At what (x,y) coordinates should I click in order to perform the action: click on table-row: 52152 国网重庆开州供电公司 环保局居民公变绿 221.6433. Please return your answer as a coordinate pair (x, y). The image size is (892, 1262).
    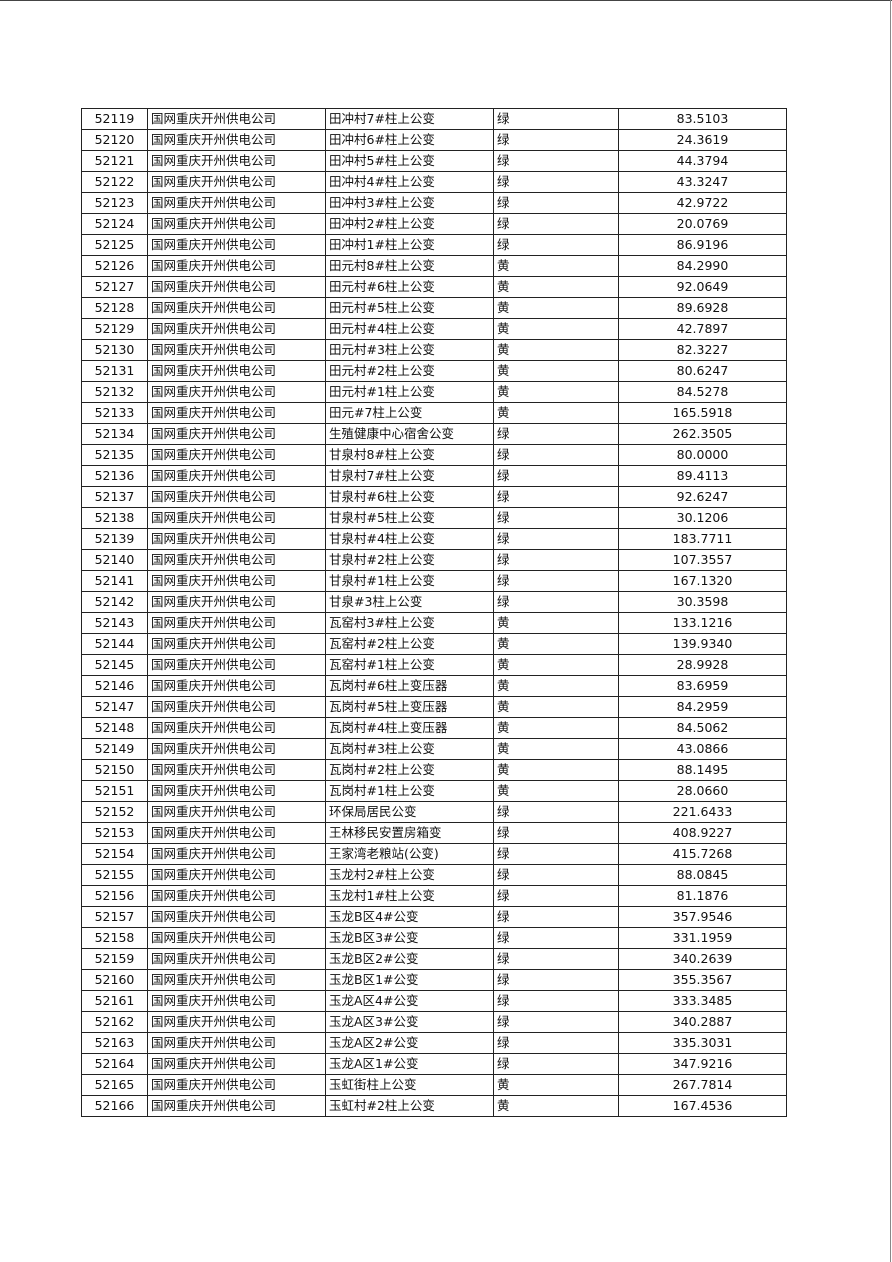
    Looking at the image, I should click on (434, 812).